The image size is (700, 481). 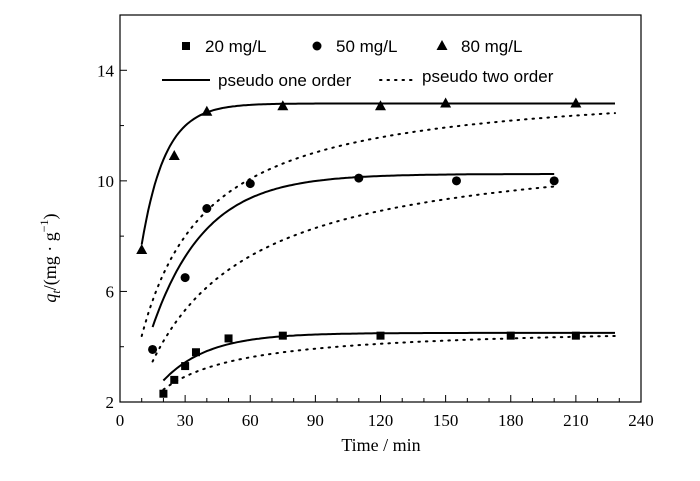 I want to click on x-tick-label: 60, so click(x=250, y=420).